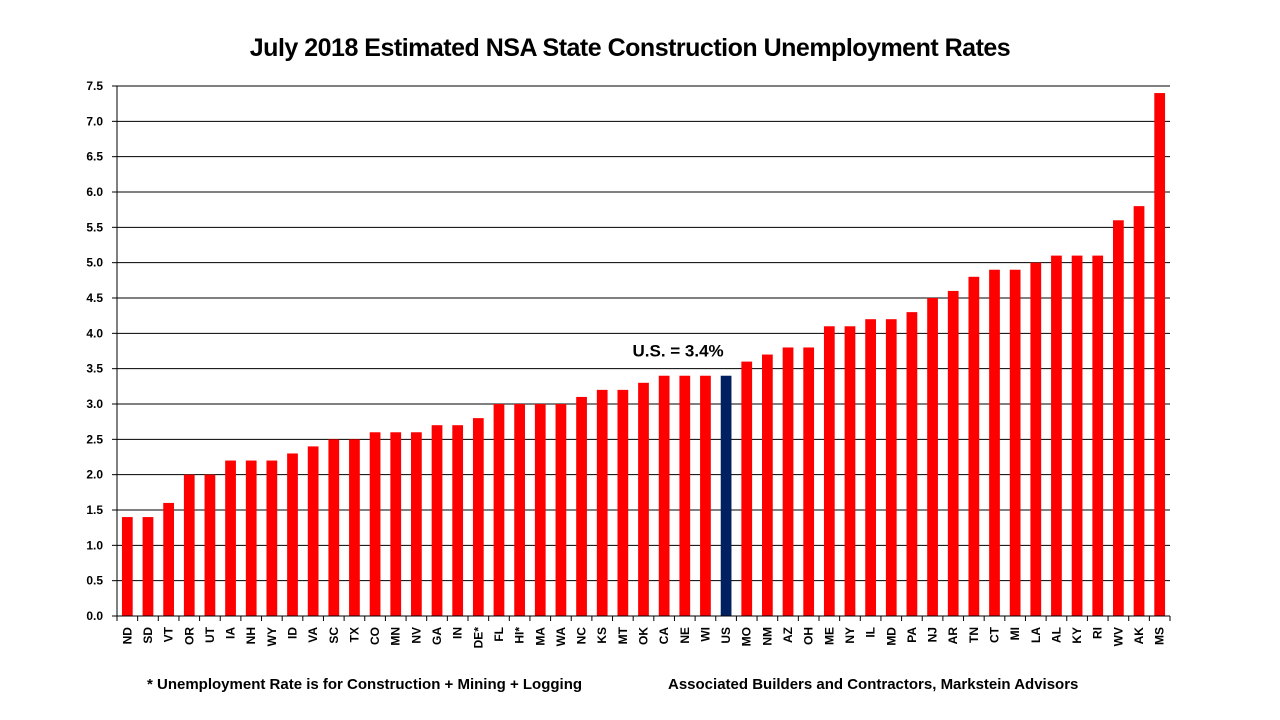 The image size is (1280, 720). Describe the element at coordinates (94, 263) in the screenshot. I see `y-tick-label: 5.0` at that location.